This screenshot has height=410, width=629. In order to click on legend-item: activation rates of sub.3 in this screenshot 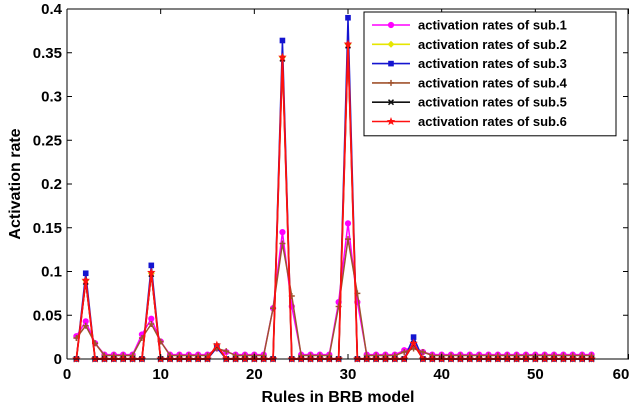, I will do `click(469, 63)`.